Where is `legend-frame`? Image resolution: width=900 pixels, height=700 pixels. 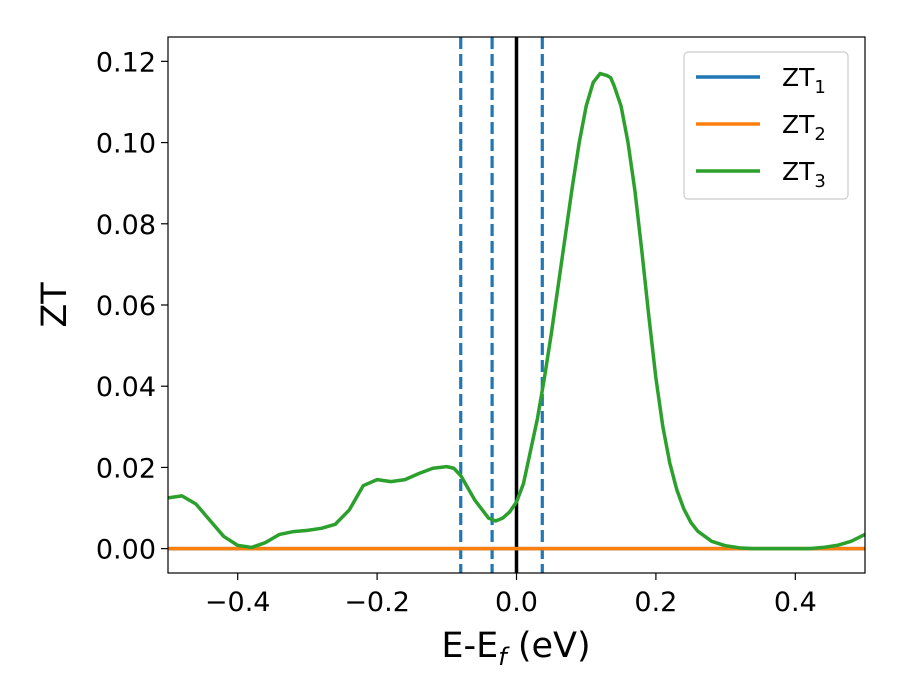 legend-frame is located at coordinates (766, 125).